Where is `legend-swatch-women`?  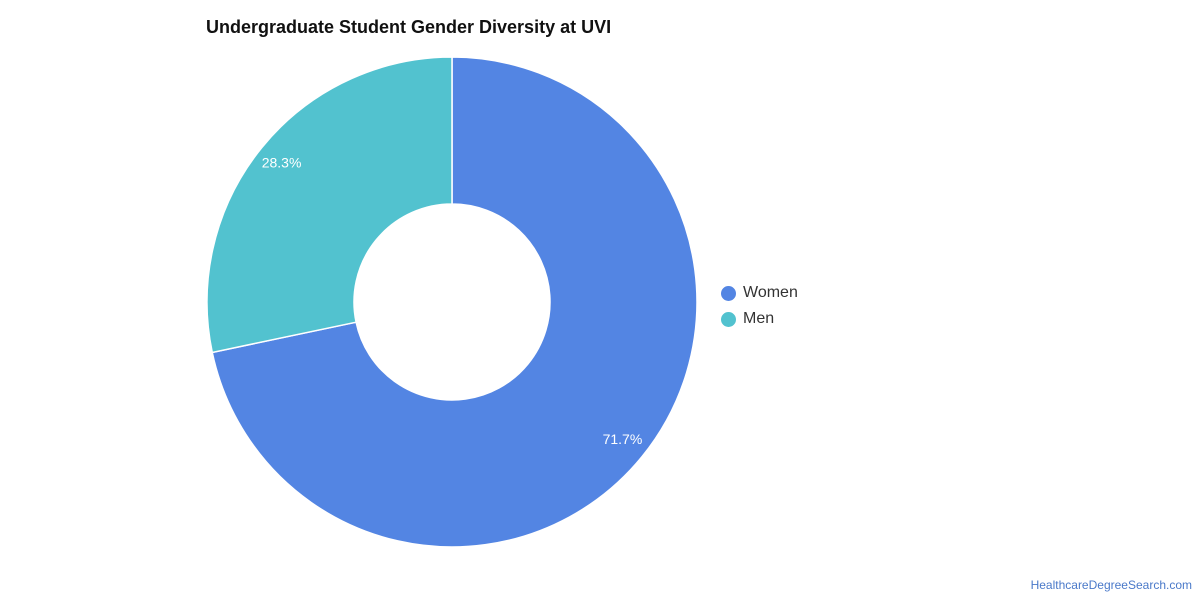 legend-swatch-women is located at coordinates (728, 293).